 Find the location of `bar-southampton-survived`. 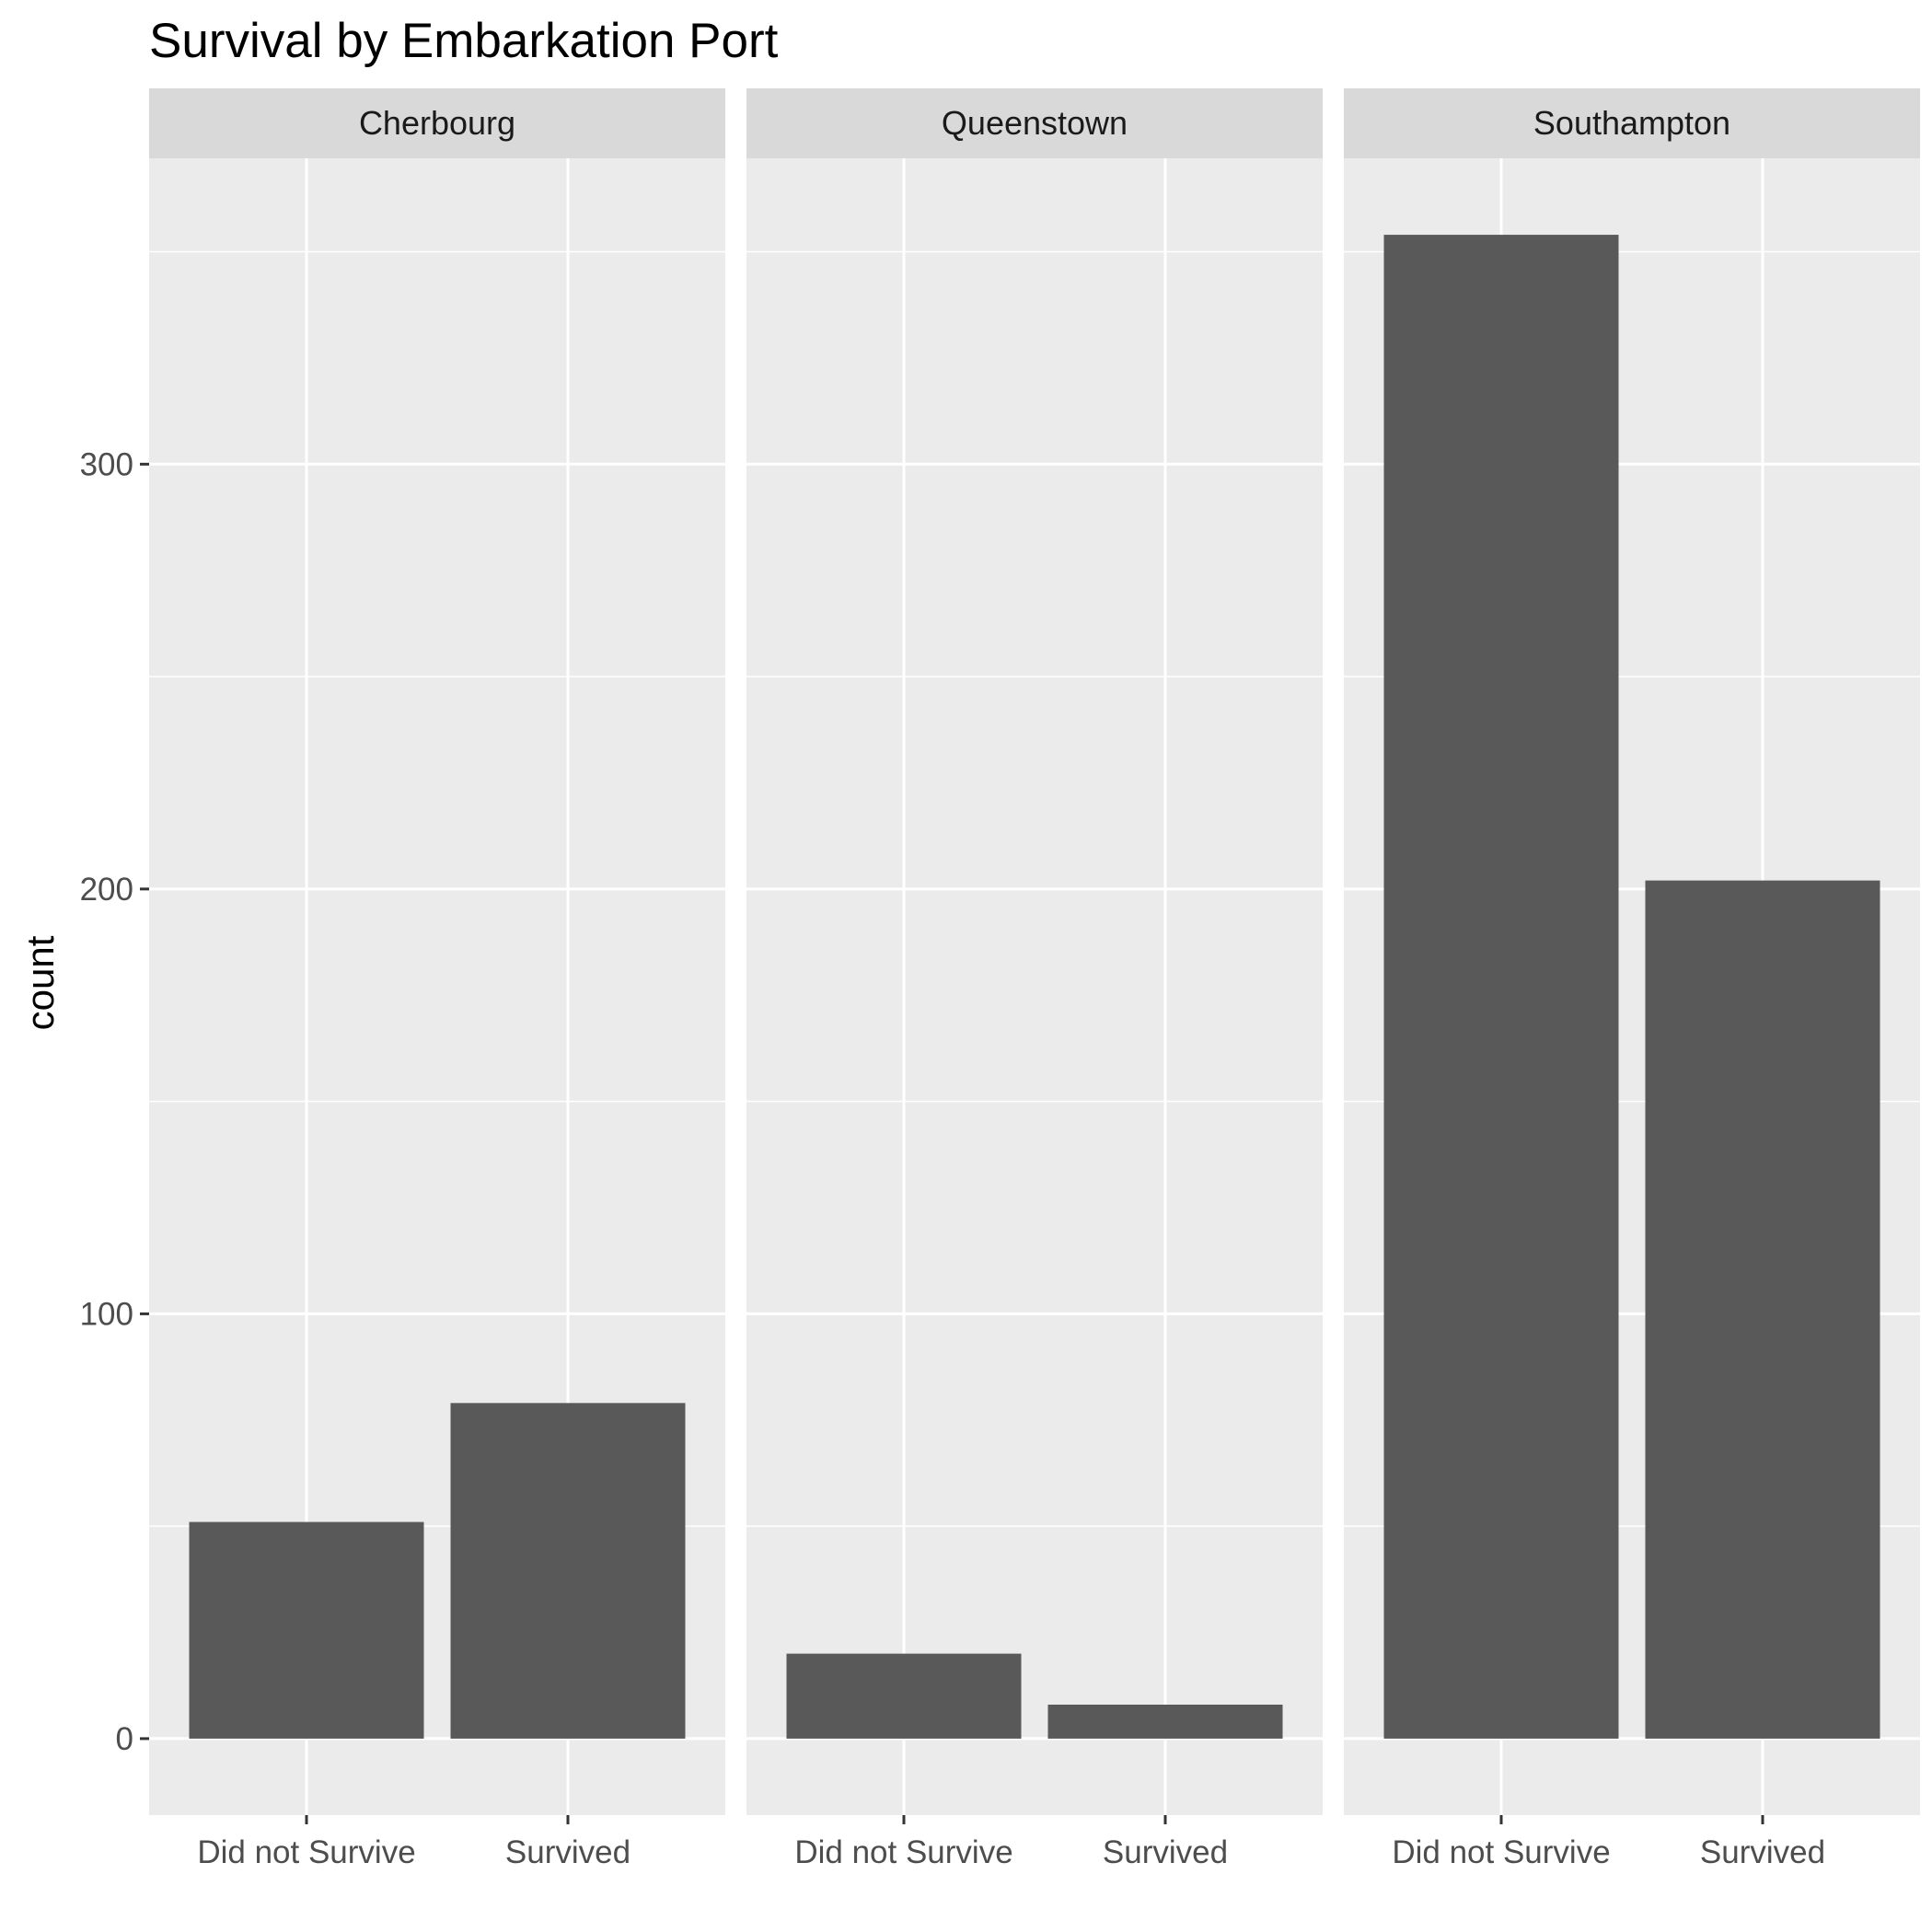

bar-southampton-survived is located at coordinates (1763, 1310).